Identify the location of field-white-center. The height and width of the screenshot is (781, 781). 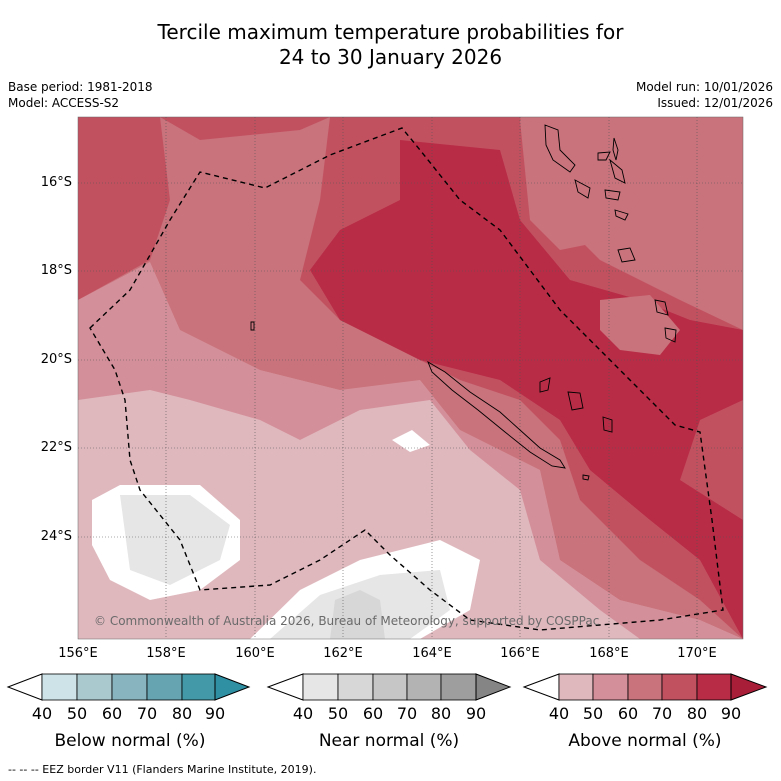
(411, 441).